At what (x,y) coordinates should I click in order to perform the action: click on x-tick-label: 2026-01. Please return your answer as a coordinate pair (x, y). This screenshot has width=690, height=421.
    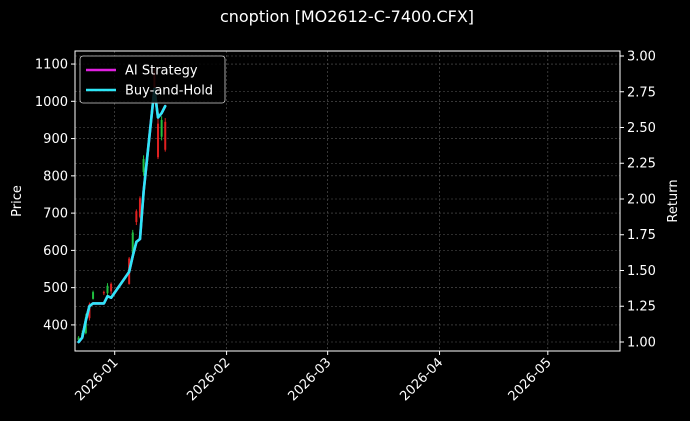
    Looking at the image, I should click on (97, 379).